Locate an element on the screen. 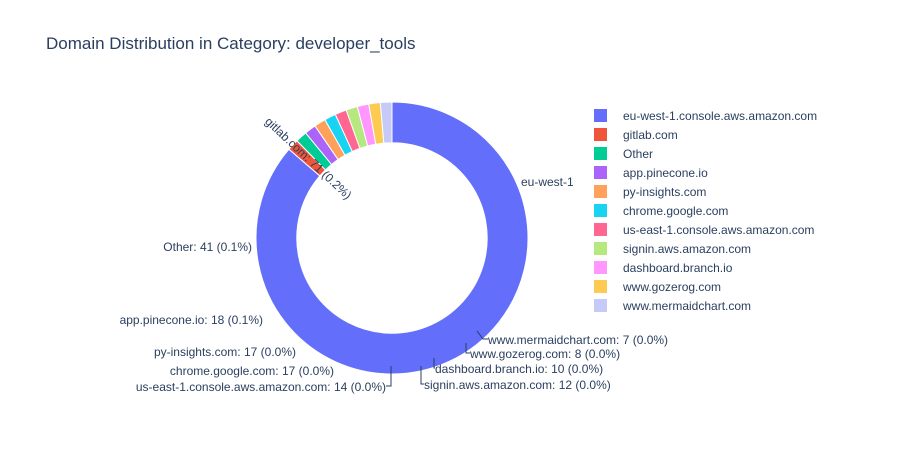 The image size is (918, 450). legend-item-gitlab-com: gitlab.com is located at coordinates (705, 134).